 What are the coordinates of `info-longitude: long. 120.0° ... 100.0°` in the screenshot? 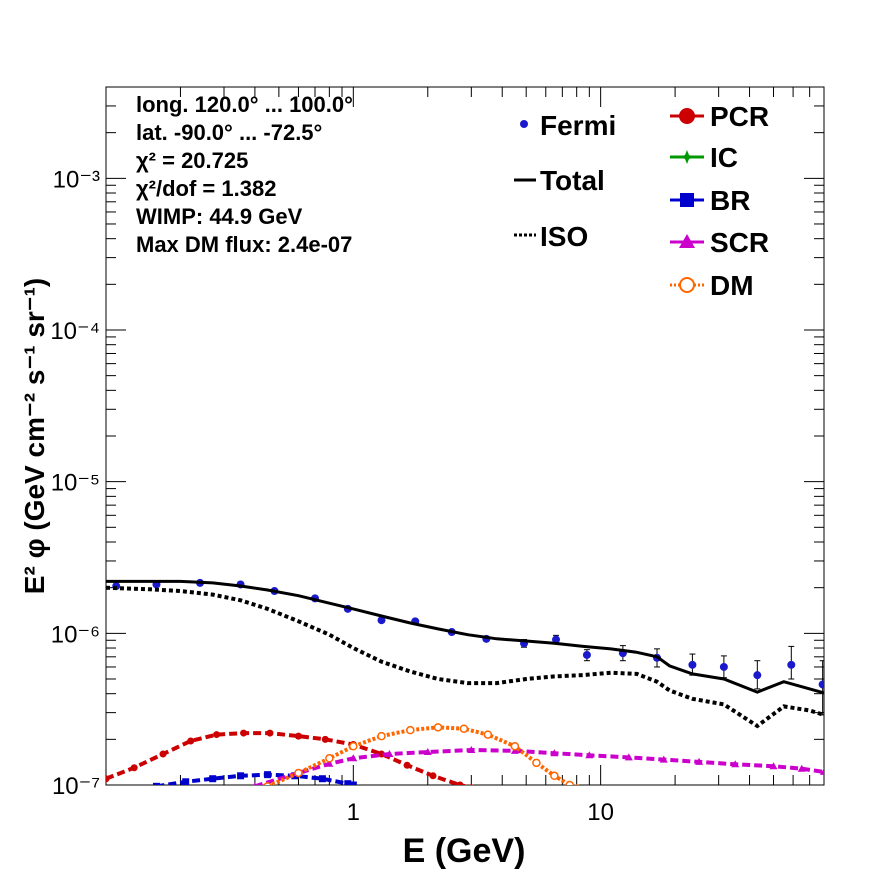 It's located at (244, 104).